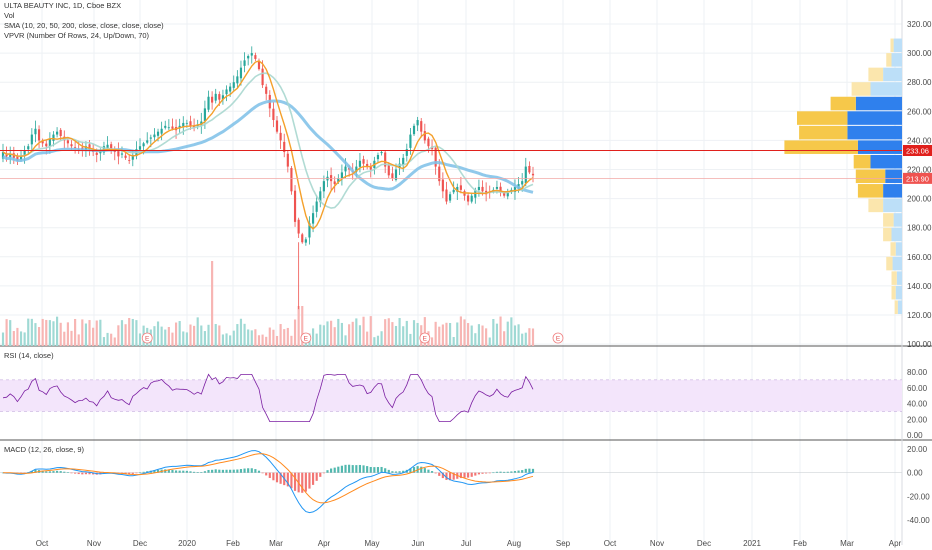  What do you see at coordinates (44, 449) in the screenshot?
I see `macd-legend: MACD (12, 26, close, 9)` at bounding box center [44, 449].